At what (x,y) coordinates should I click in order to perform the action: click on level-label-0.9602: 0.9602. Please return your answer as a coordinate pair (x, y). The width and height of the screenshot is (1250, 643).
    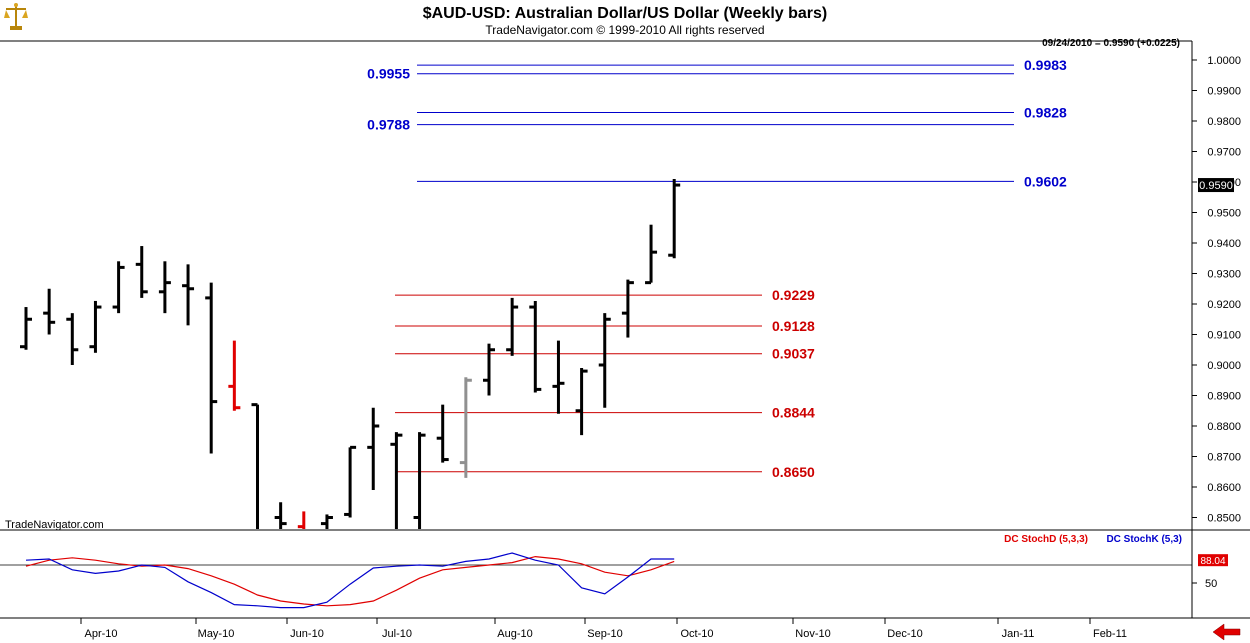
    Looking at the image, I should click on (1045, 181).